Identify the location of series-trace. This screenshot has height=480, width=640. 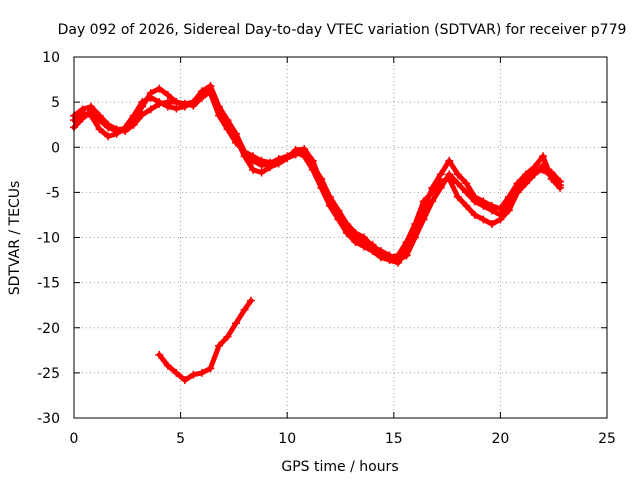
(205, 340).